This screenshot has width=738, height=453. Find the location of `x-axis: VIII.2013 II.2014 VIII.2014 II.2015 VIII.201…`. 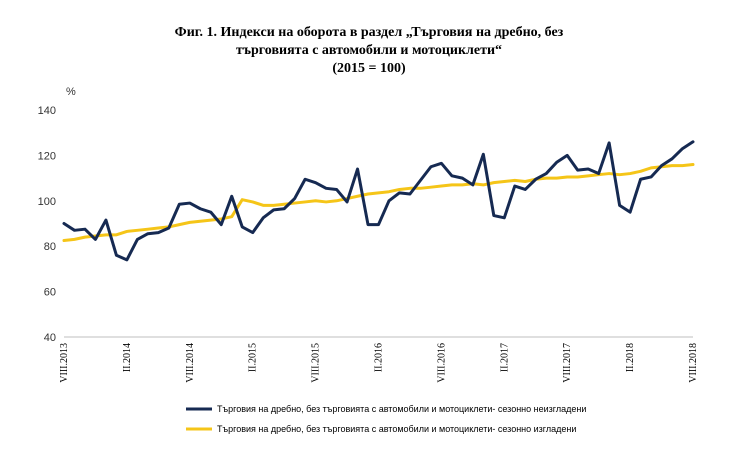

x-axis: VIII.2013 II.2014 VIII.2014 II.2015 VIII.201… is located at coordinates (379, 359).